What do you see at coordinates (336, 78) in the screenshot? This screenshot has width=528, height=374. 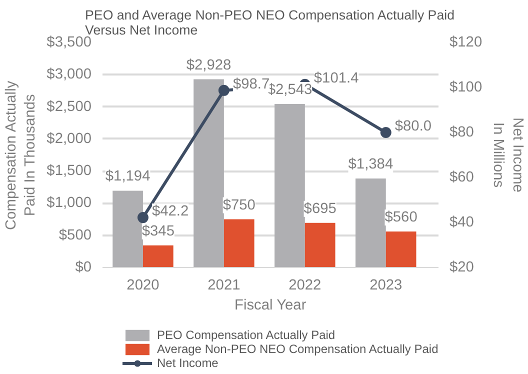 I see `data-label: $101.4` at bounding box center [336, 78].